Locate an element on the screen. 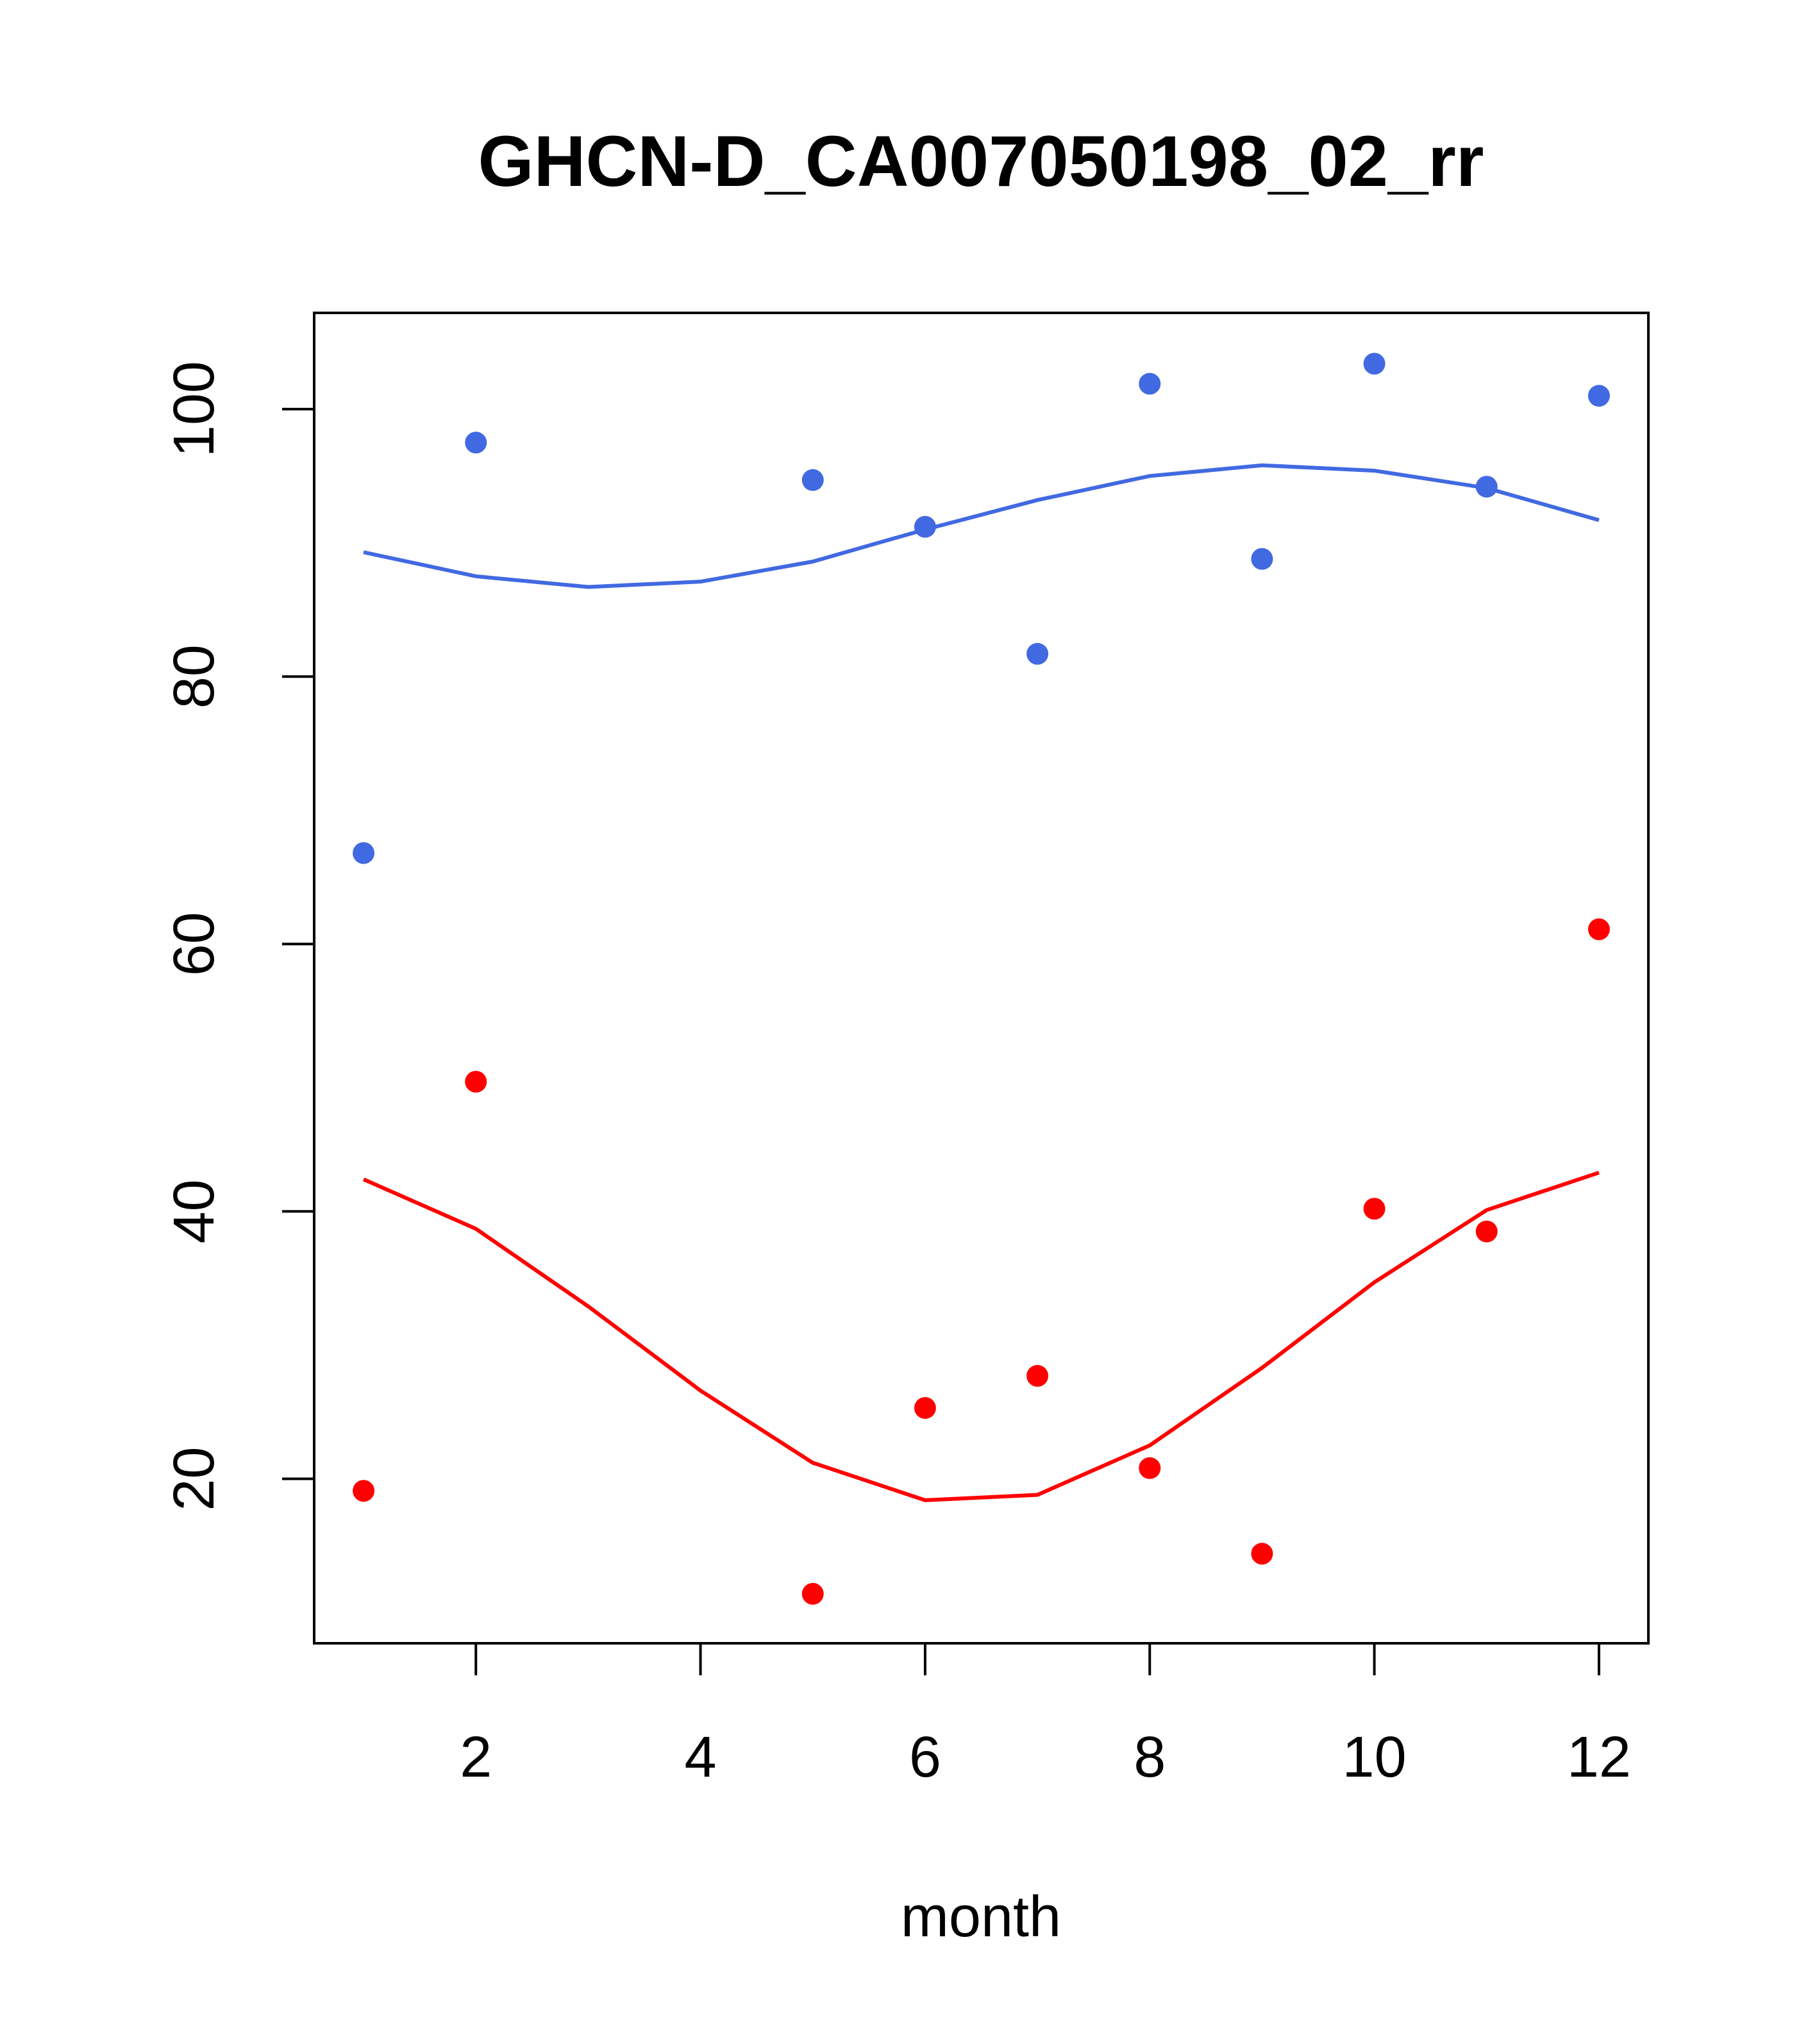  x-tick-label: 8 is located at coordinates (1150, 1757).